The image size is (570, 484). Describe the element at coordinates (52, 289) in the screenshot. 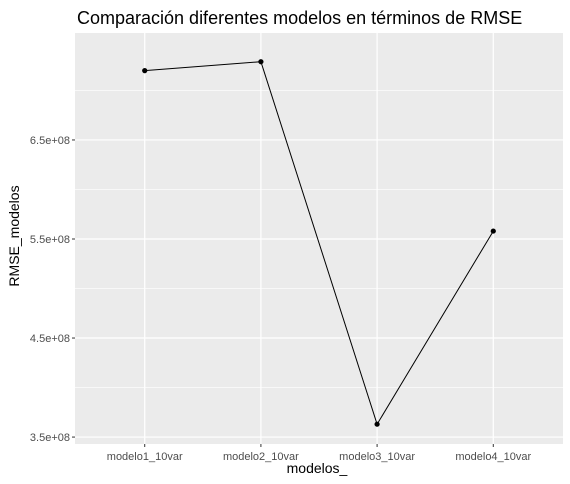

I see `y-axis: 3.5e+08 4.5e+08 5.5e+08 6.5e+08` at that location.